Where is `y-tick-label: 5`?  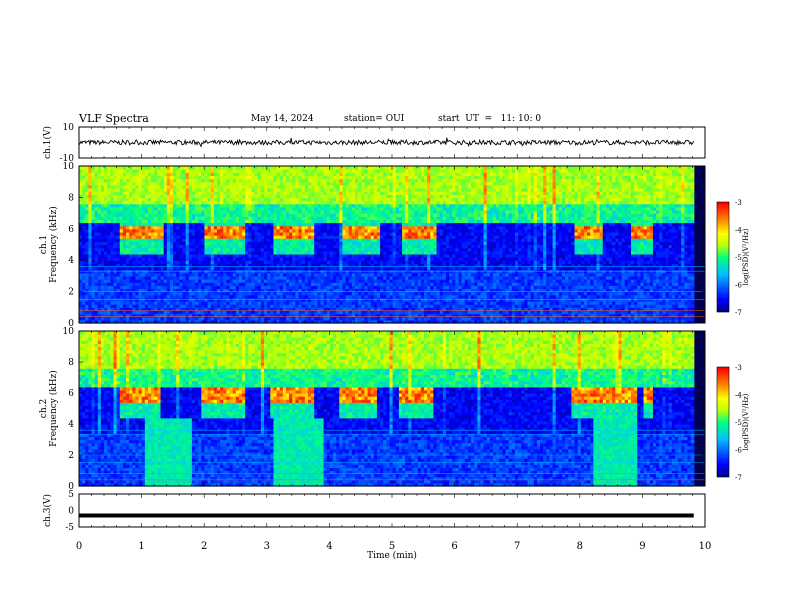 y-tick-label: 5 is located at coordinates (71, 495).